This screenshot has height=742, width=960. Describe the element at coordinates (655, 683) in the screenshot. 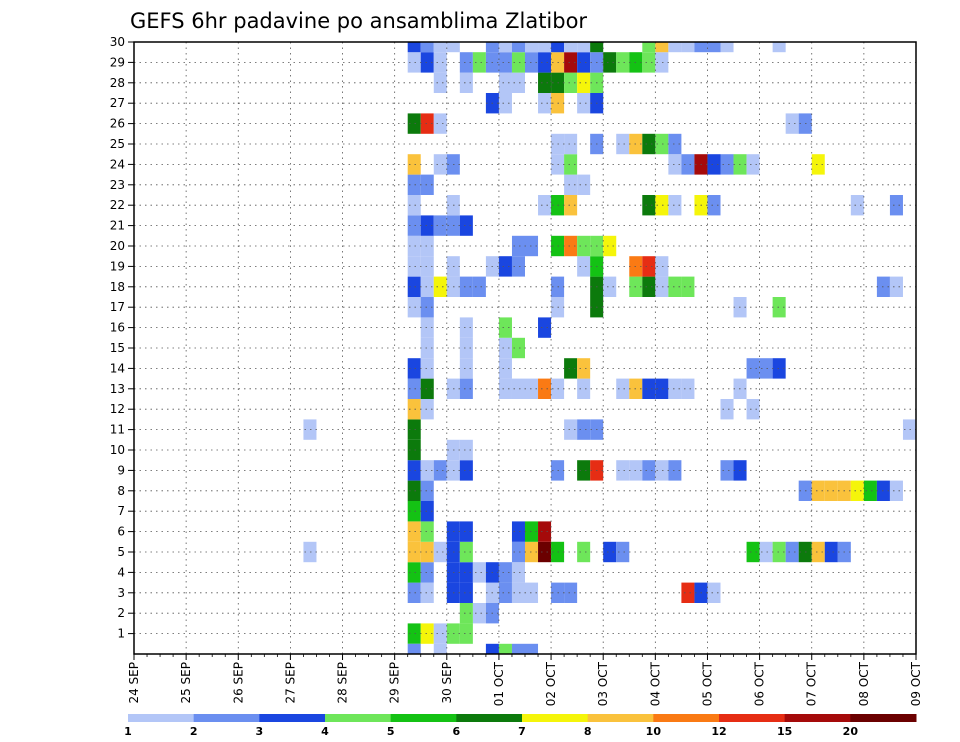

I see `x-tick-label: 04 OCT` at that location.